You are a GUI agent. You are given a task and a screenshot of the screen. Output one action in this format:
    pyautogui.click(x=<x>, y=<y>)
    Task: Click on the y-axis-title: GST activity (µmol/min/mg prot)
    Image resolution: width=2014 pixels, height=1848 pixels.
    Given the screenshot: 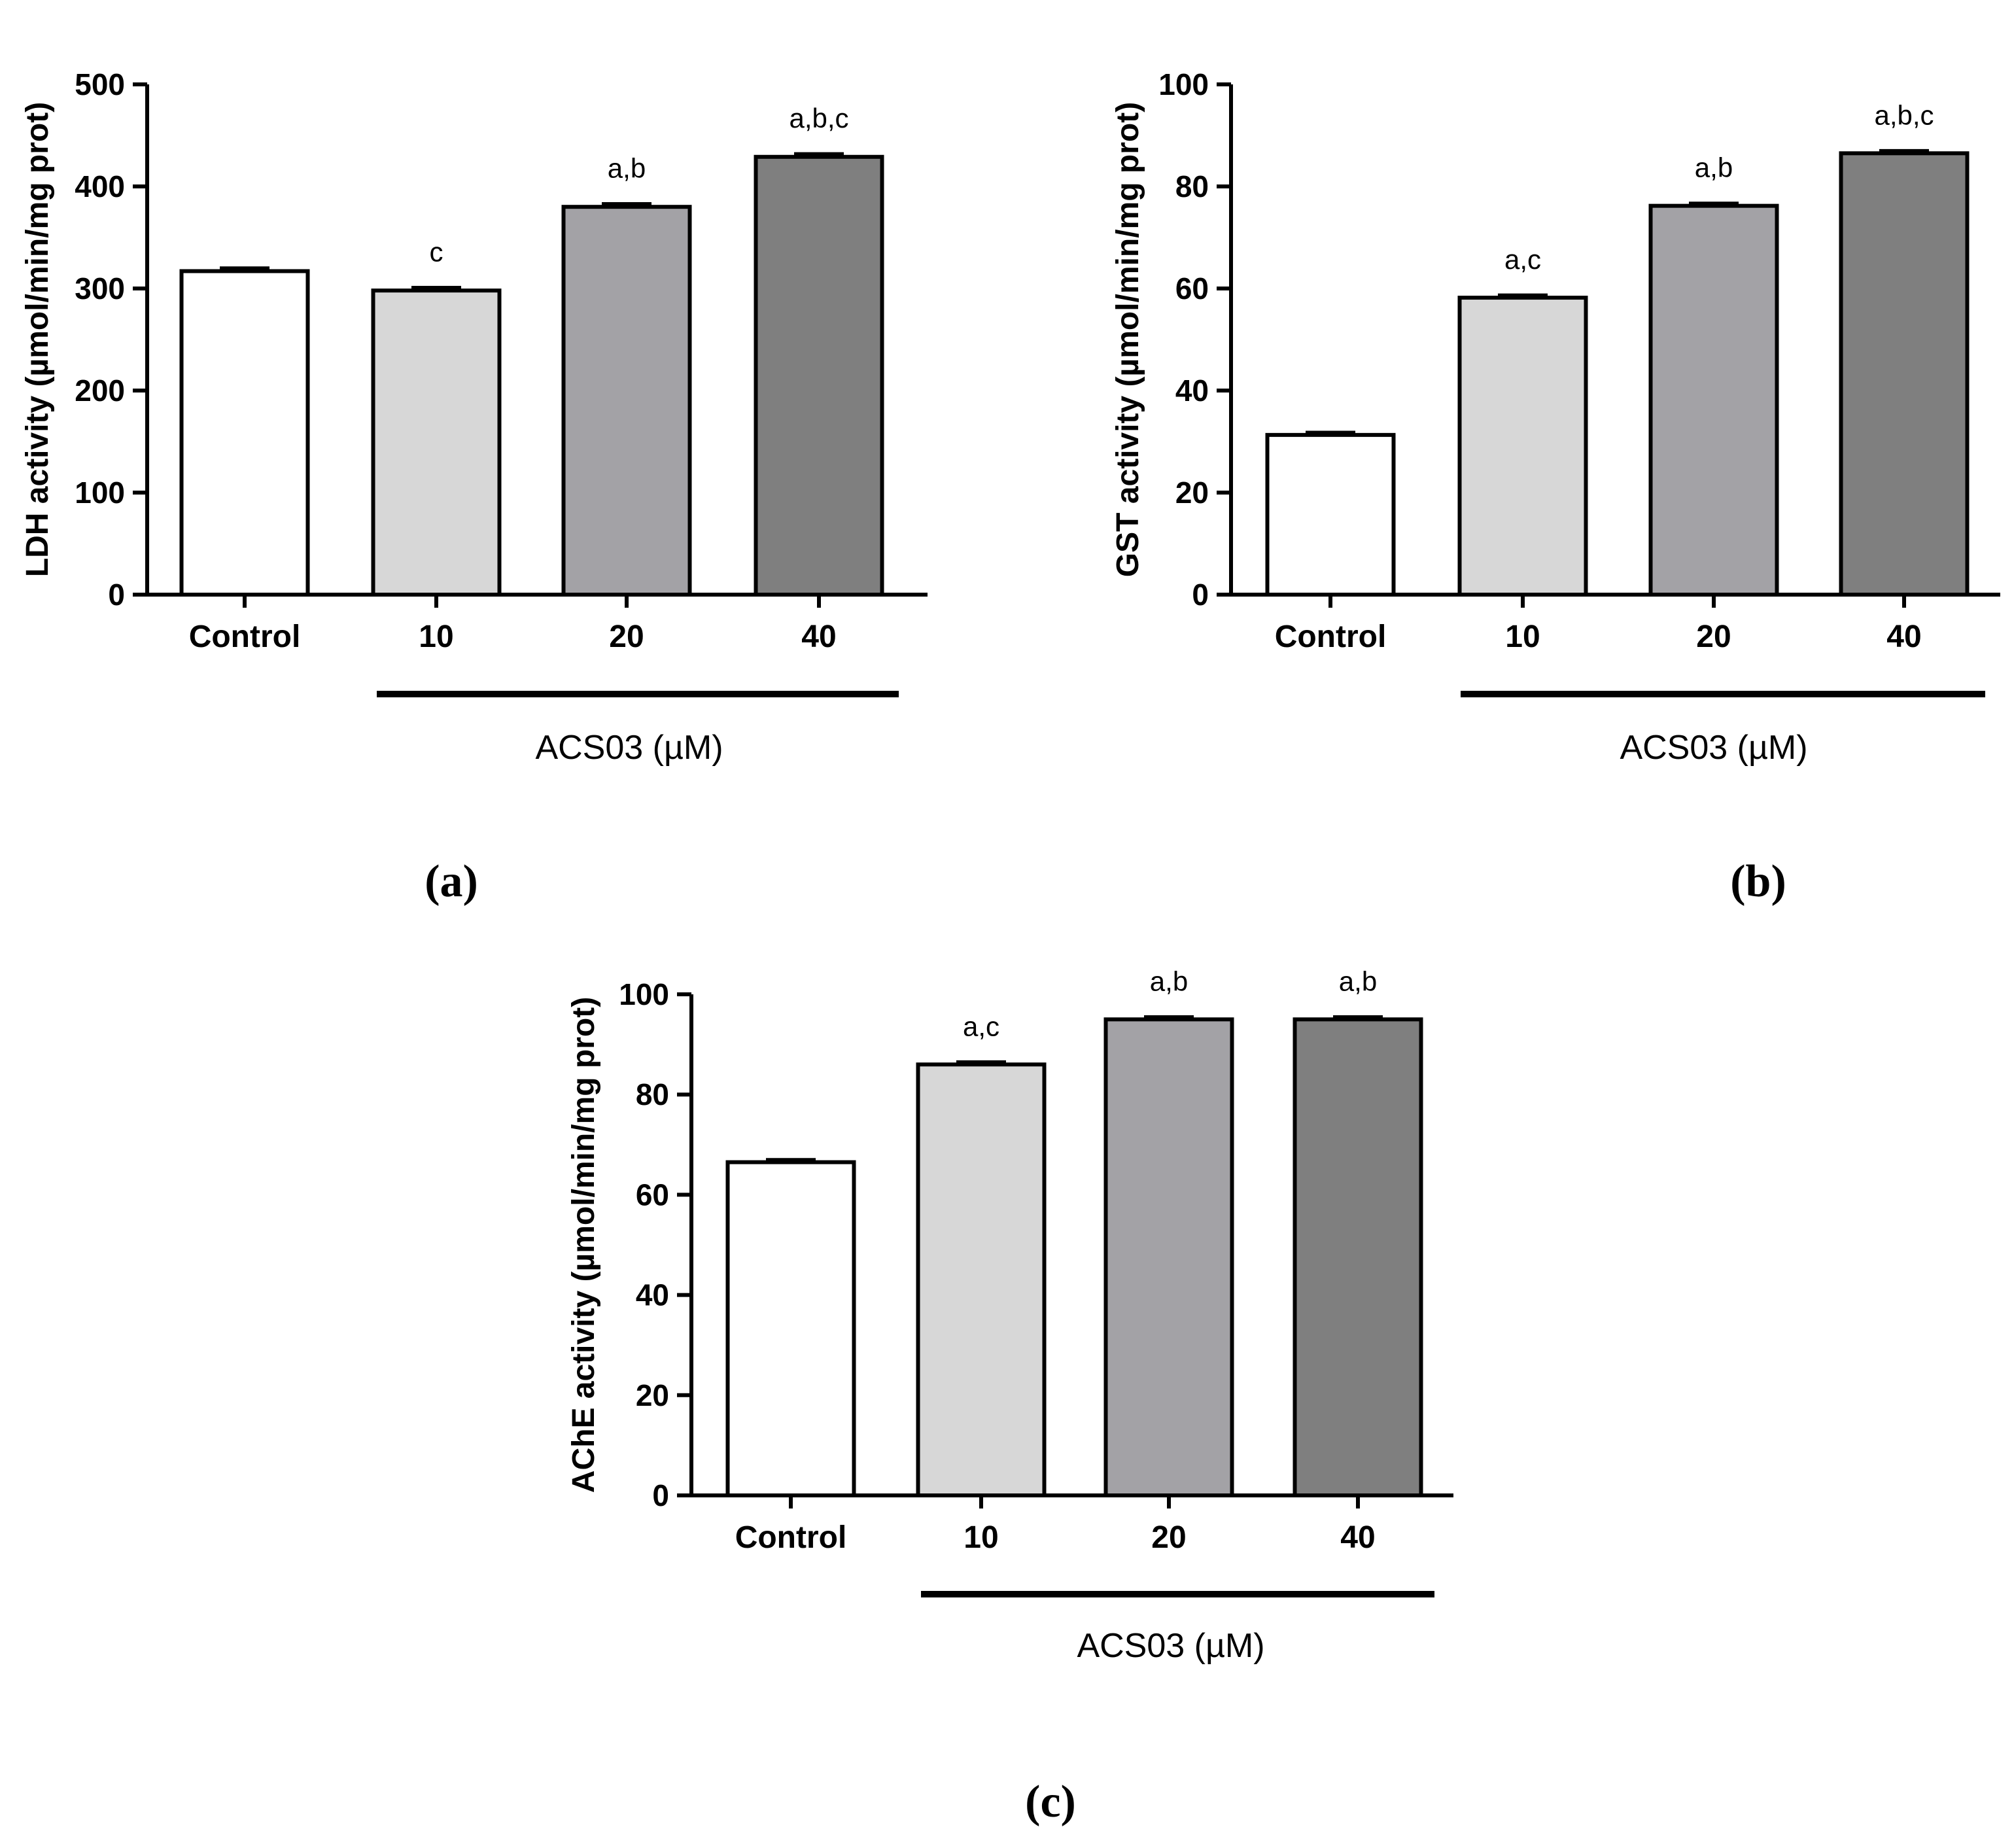 What is the action you would take?
    pyautogui.click(x=1128, y=339)
    